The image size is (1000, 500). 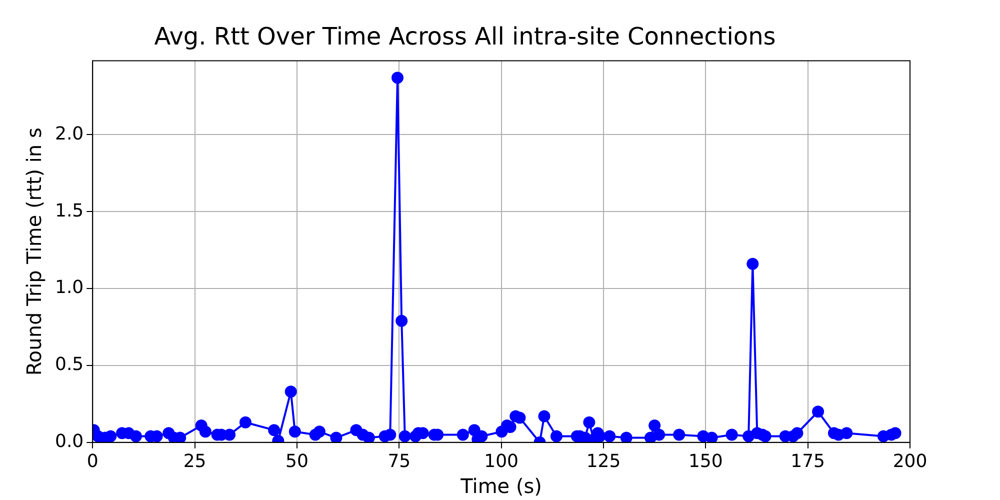 I want to click on x-tick-label: 75, so click(x=399, y=461).